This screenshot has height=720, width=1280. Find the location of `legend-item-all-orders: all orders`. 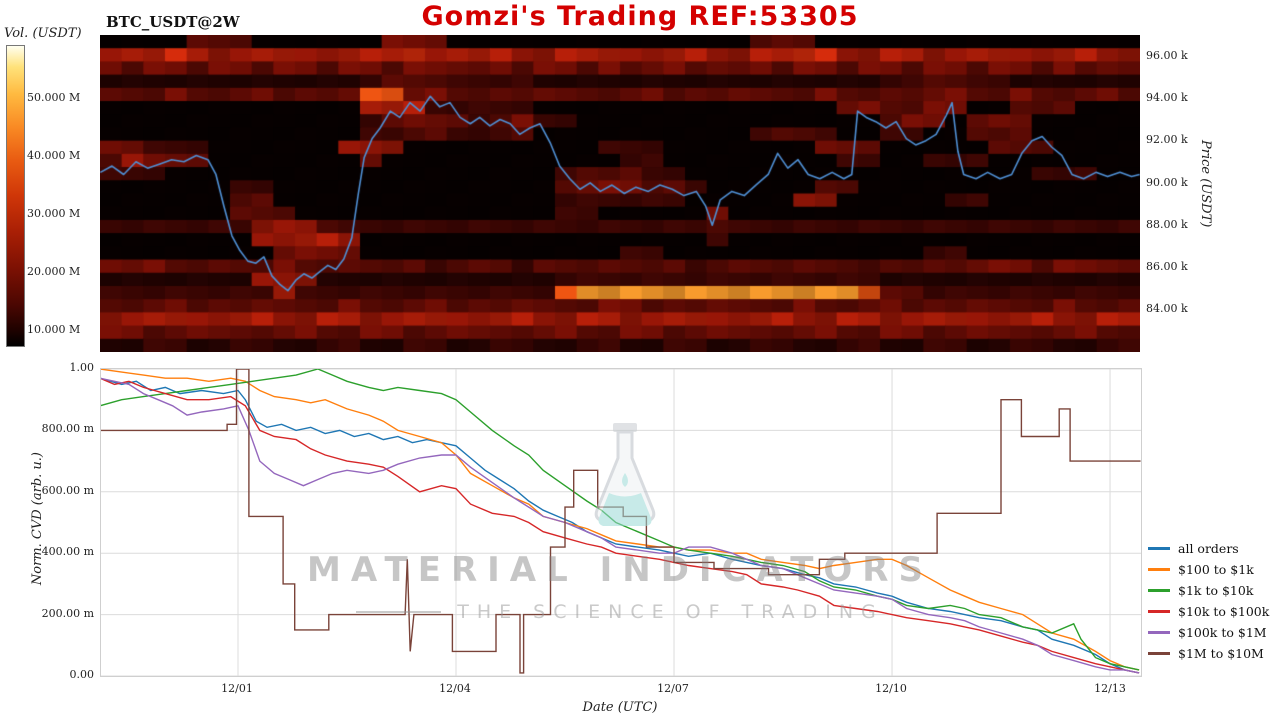

legend-item-all-orders: all orders is located at coordinates (1208, 548).